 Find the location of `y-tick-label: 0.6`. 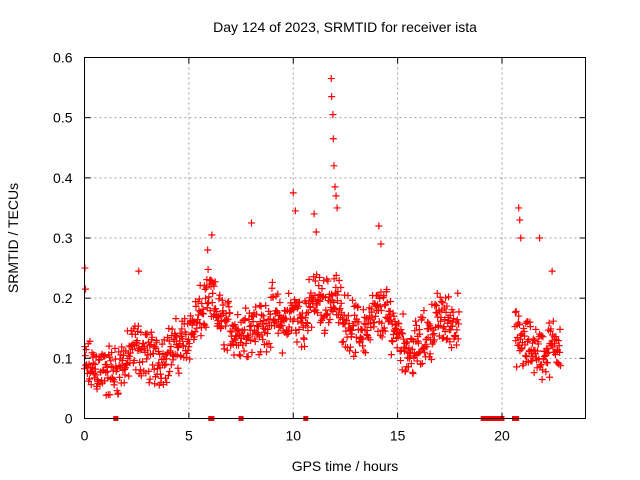

y-tick-label: 0.6 is located at coordinates (63, 58).